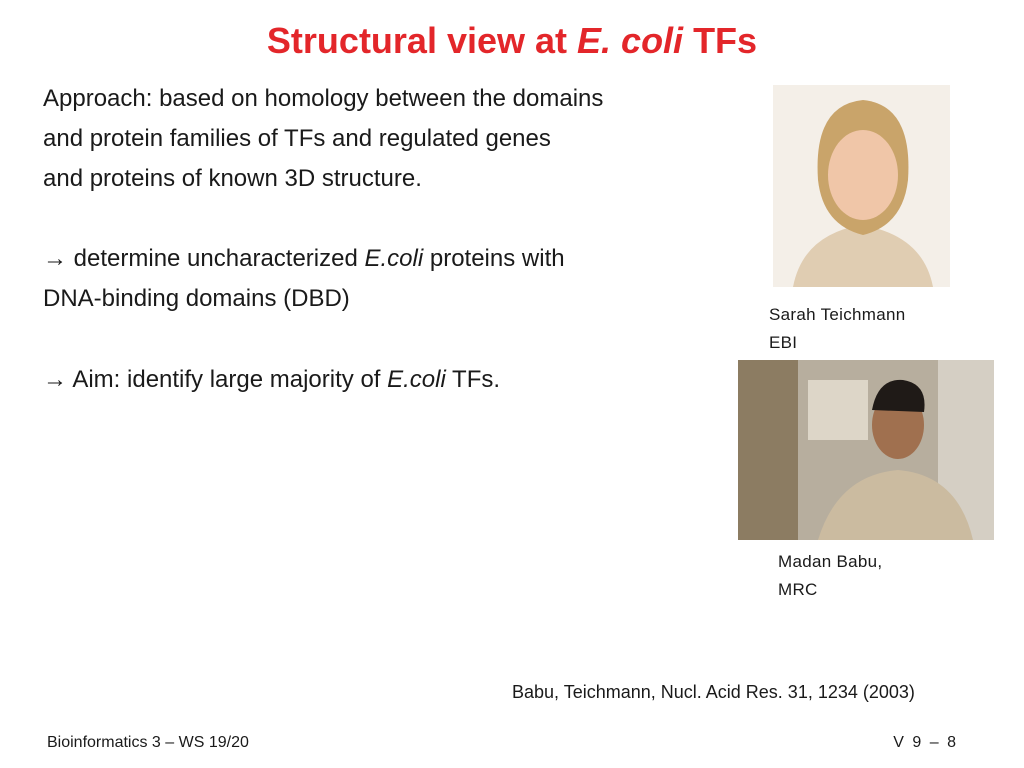  I want to click on text-run: Structural view at, so click(422, 40).